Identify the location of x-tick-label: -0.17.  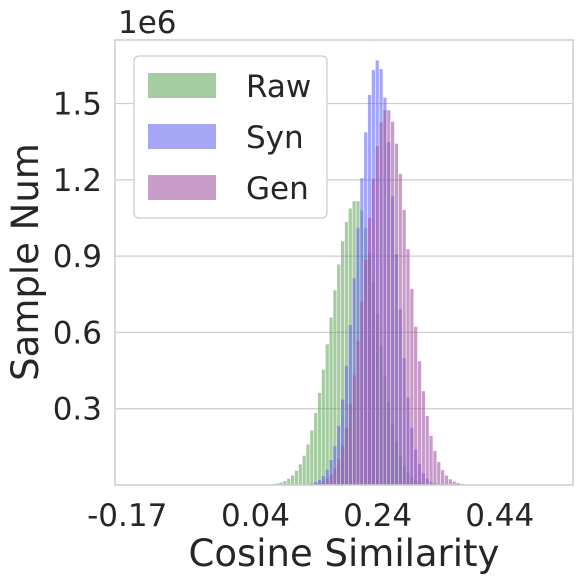
(127, 516).